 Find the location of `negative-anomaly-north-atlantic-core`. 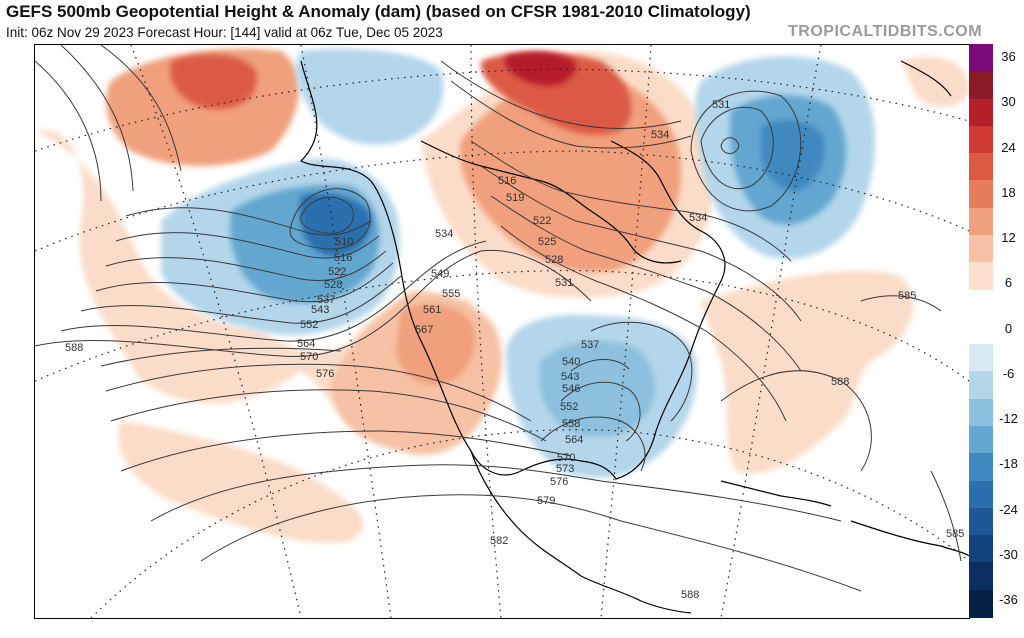

negative-anomaly-north-atlantic-core is located at coordinates (793, 155).